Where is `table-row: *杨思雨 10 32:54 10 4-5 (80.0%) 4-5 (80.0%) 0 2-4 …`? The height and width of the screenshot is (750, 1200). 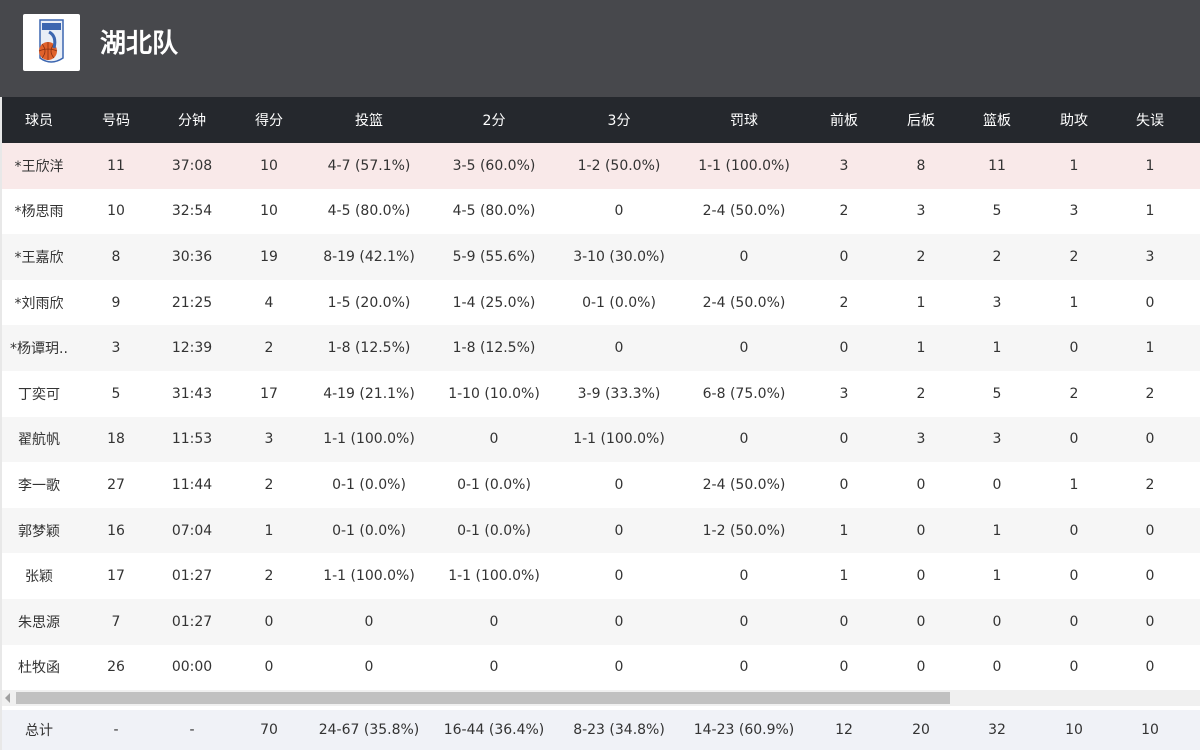 table-row: *杨思雨 10 32:54 10 4-5 (80.0%) 4-5 (80.0%) 0 2-4 … is located at coordinates (601, 211).